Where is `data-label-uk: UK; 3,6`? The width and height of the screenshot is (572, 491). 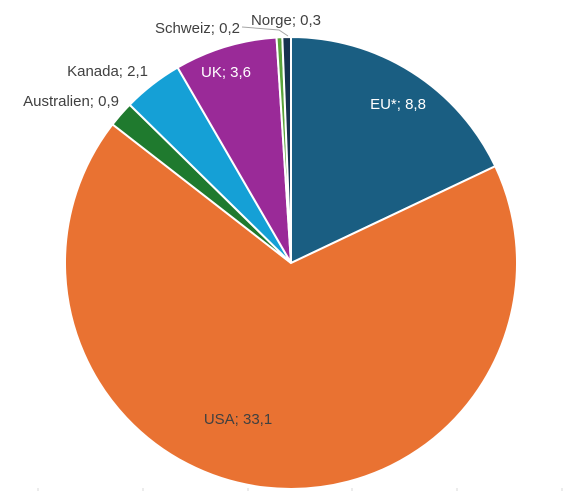 data-label-uk: UK; 3,6 is located at coordinates (226, 72).